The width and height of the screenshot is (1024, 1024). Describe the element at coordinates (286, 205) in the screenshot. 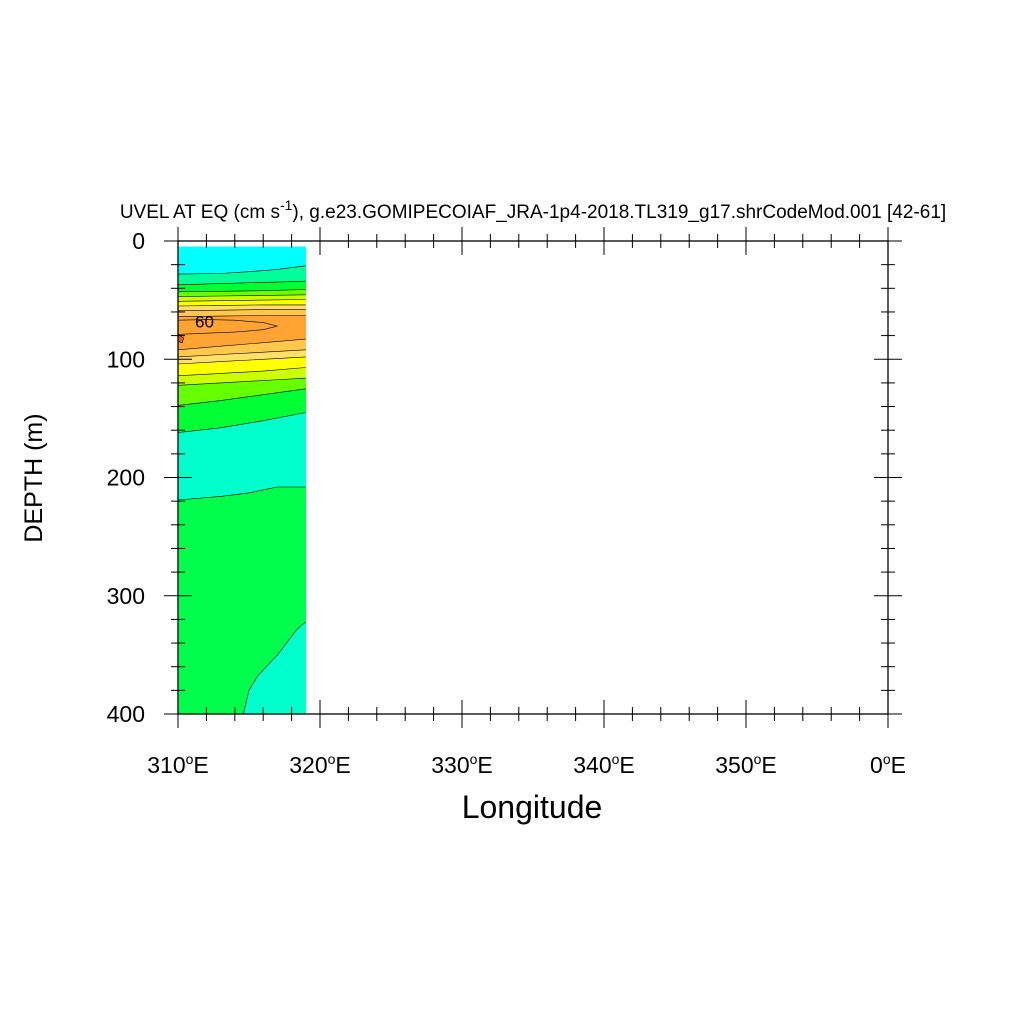

I see `chart-title-exponent: -1` at that location.